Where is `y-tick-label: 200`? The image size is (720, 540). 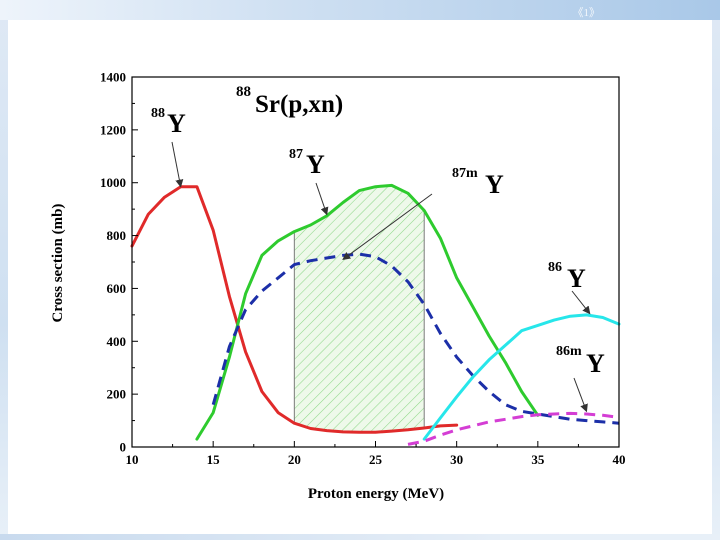 y-tick-label: 200 is located at coordinates (117, 394).